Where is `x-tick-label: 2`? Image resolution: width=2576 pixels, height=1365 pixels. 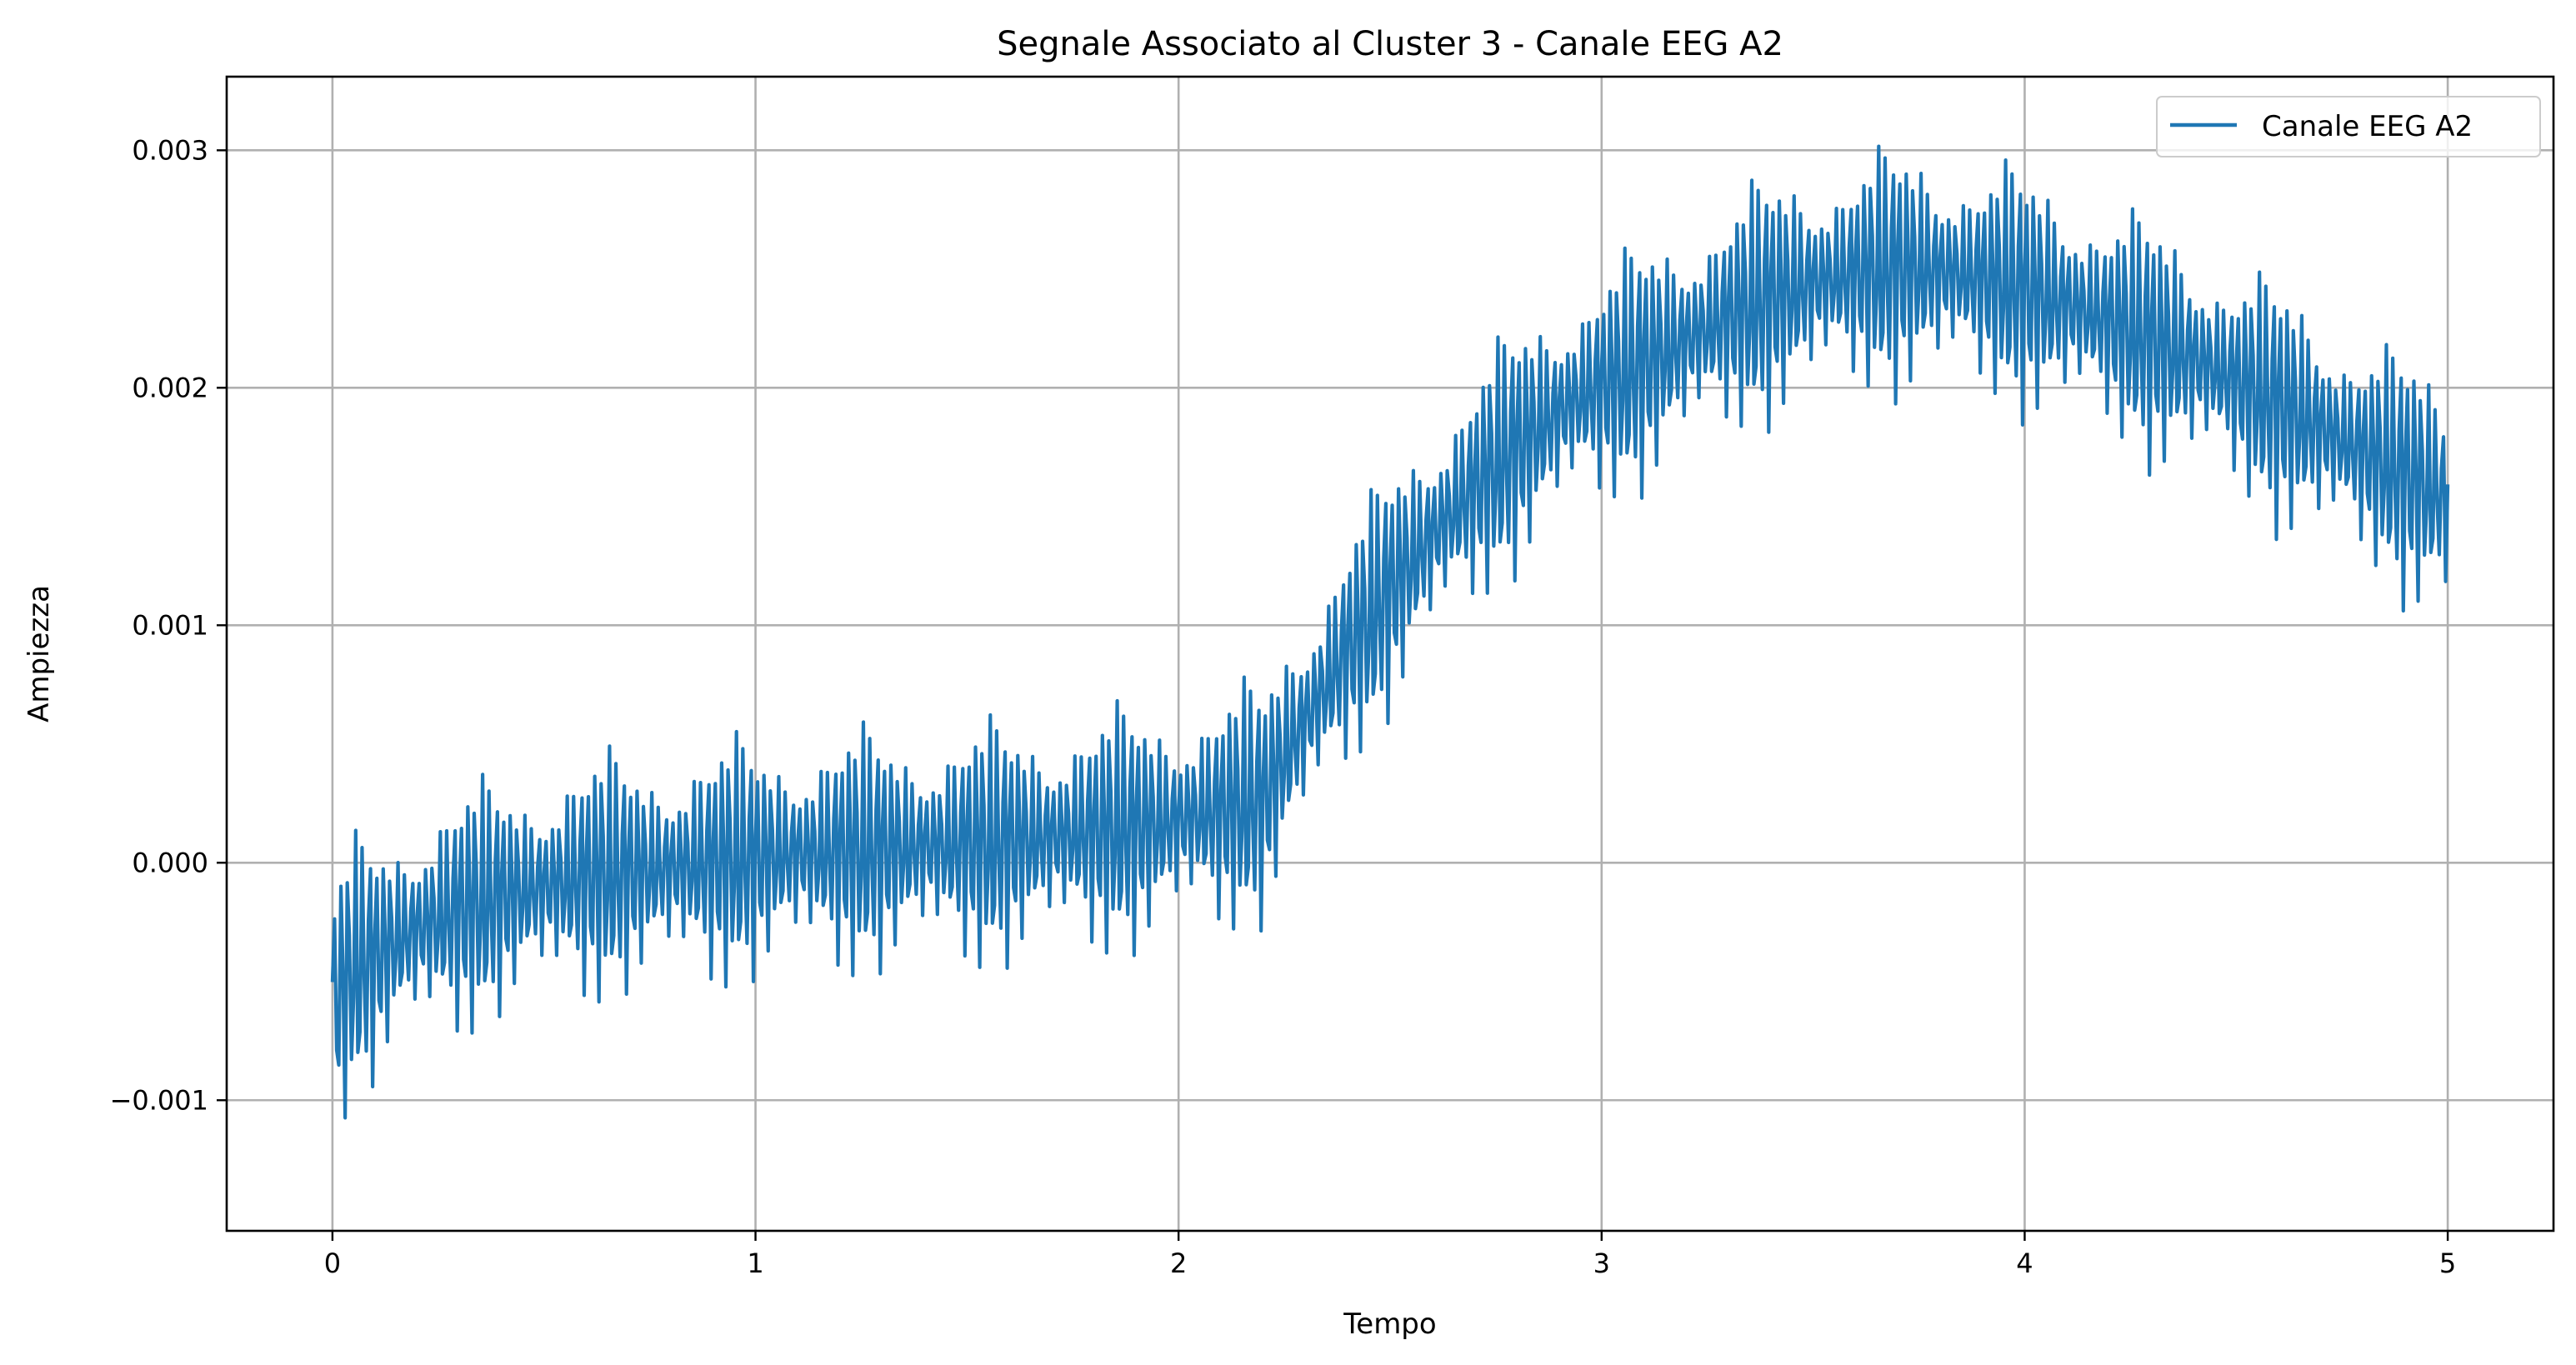 x-tick-label: 2 is located at coordinates (1179, 1263).